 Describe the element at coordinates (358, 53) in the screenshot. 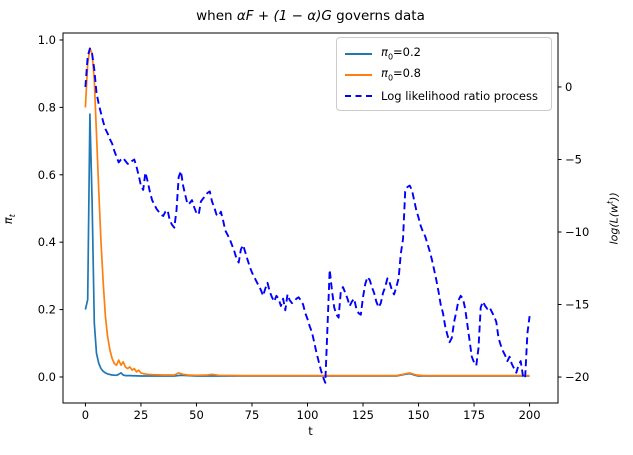

I see `legend-line-sample-pi02` at that location.